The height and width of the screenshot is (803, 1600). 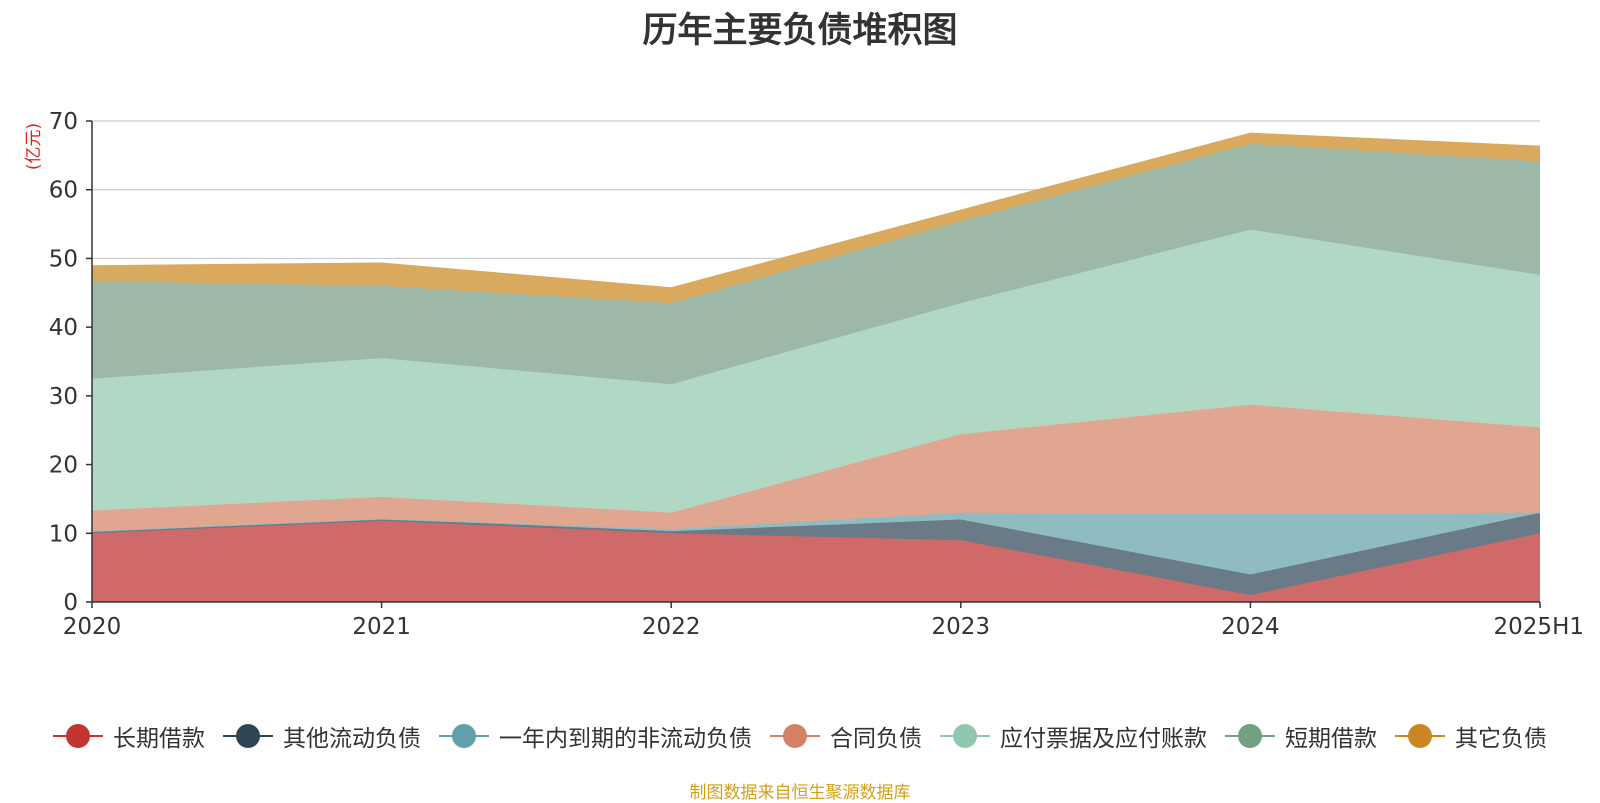 What do you see at coordinates (961, 627) in the screenshot?
I see `x-tick-label-3: 2023` at bounding box center [961, 627].